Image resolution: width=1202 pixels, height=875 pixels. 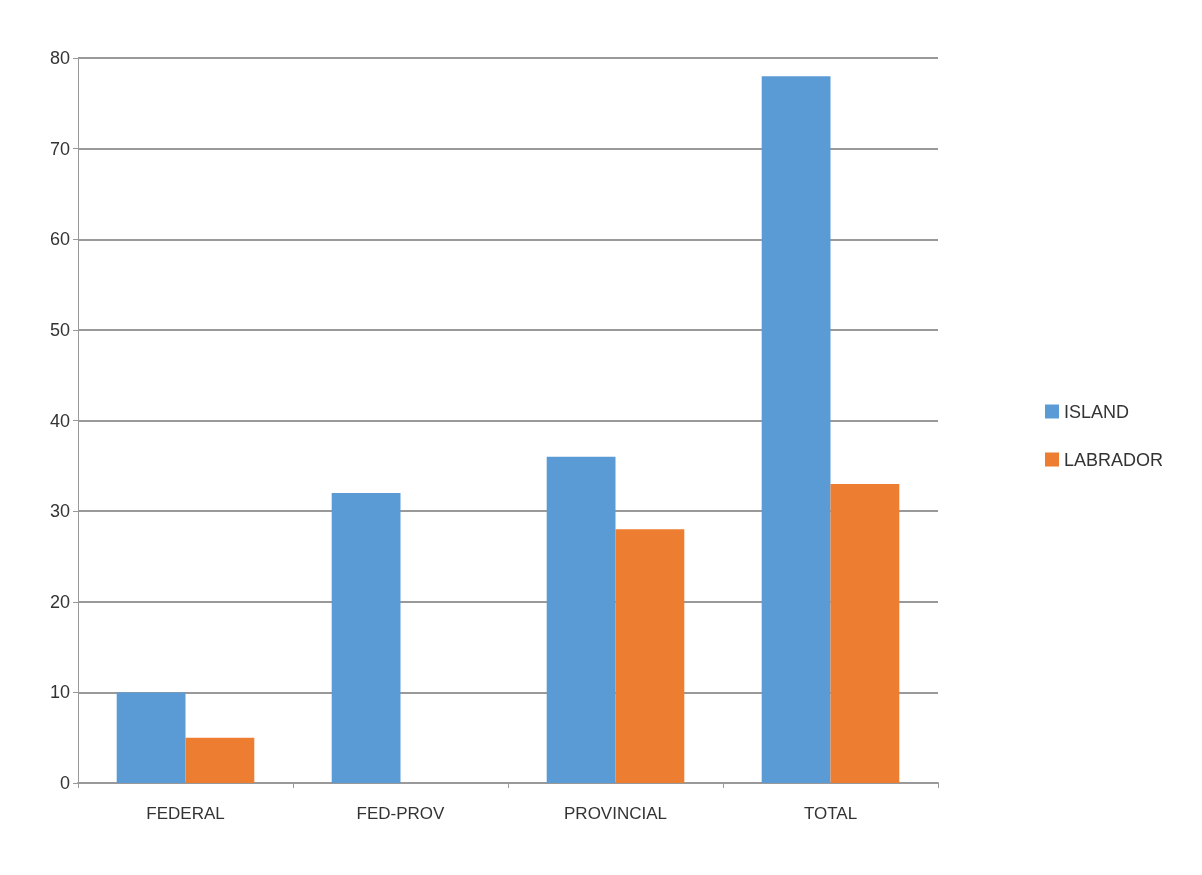 What do you see at coordinates (59, 511) in the screenshot?
I see `y-tick-label: 30` at bounding box center [59, 511].